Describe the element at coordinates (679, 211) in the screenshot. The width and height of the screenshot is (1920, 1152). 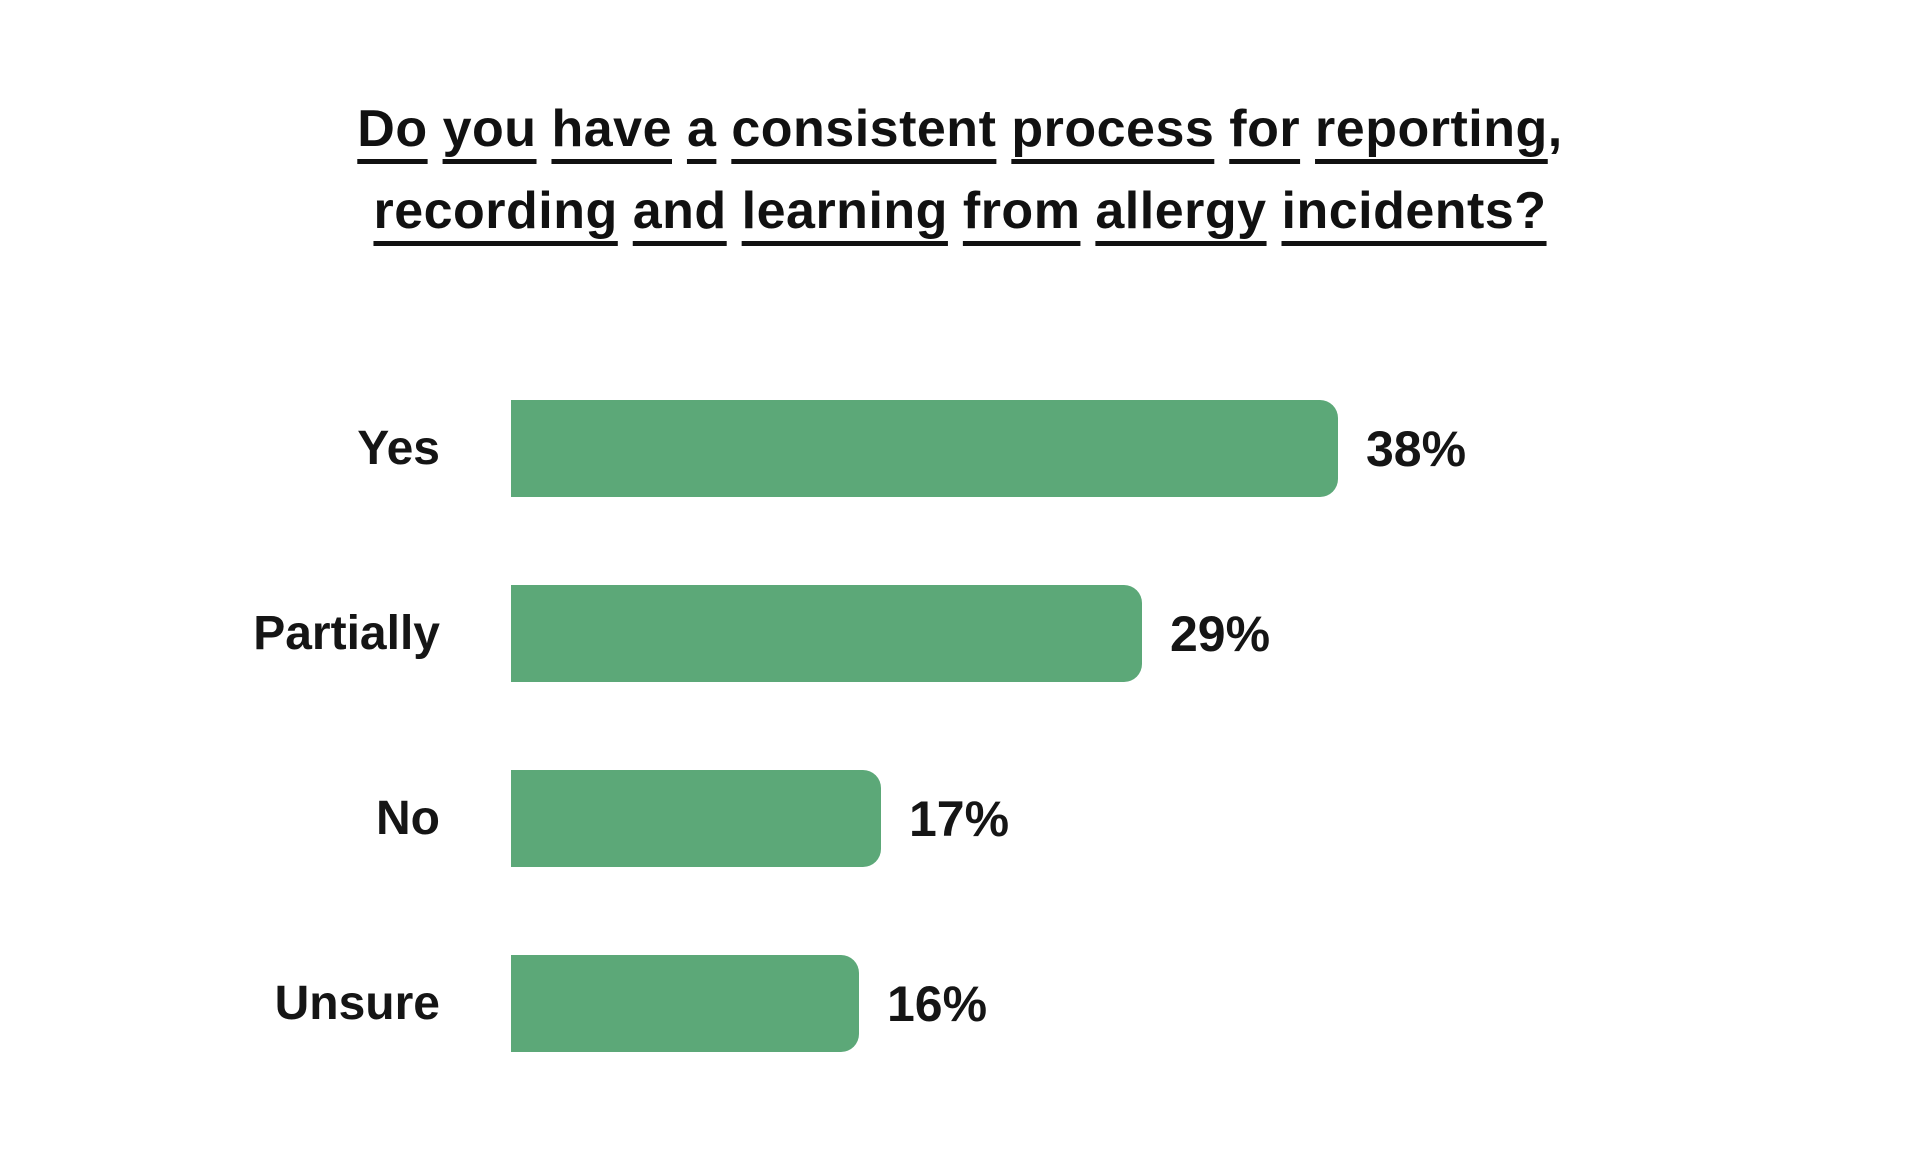
I see `title-word: and` at that location.